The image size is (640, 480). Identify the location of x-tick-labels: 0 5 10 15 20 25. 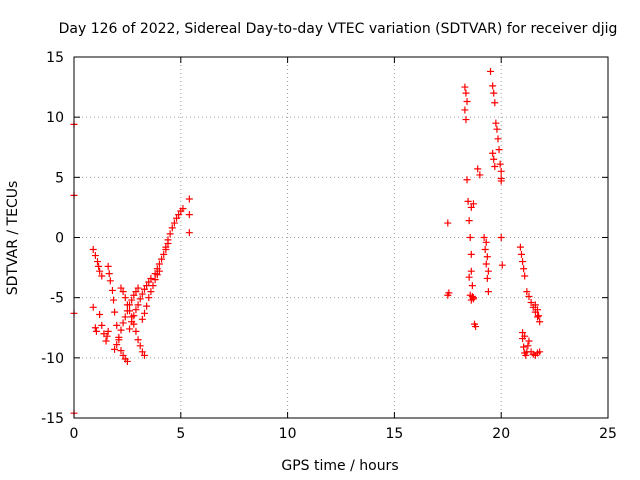
(343, 434).